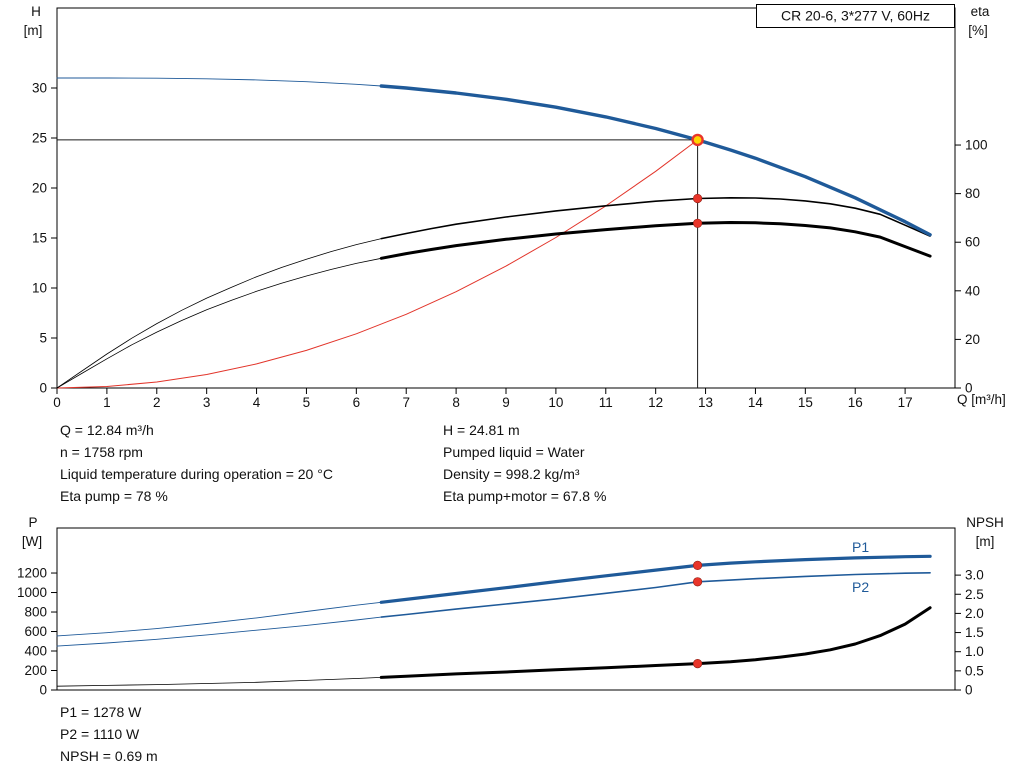 The height and width of the screenshot is (781, 1024). What do you see at coordinates (905, 402) in the screenshot?
I see `x-tick-label: 17` at bounding box center [905, 402].